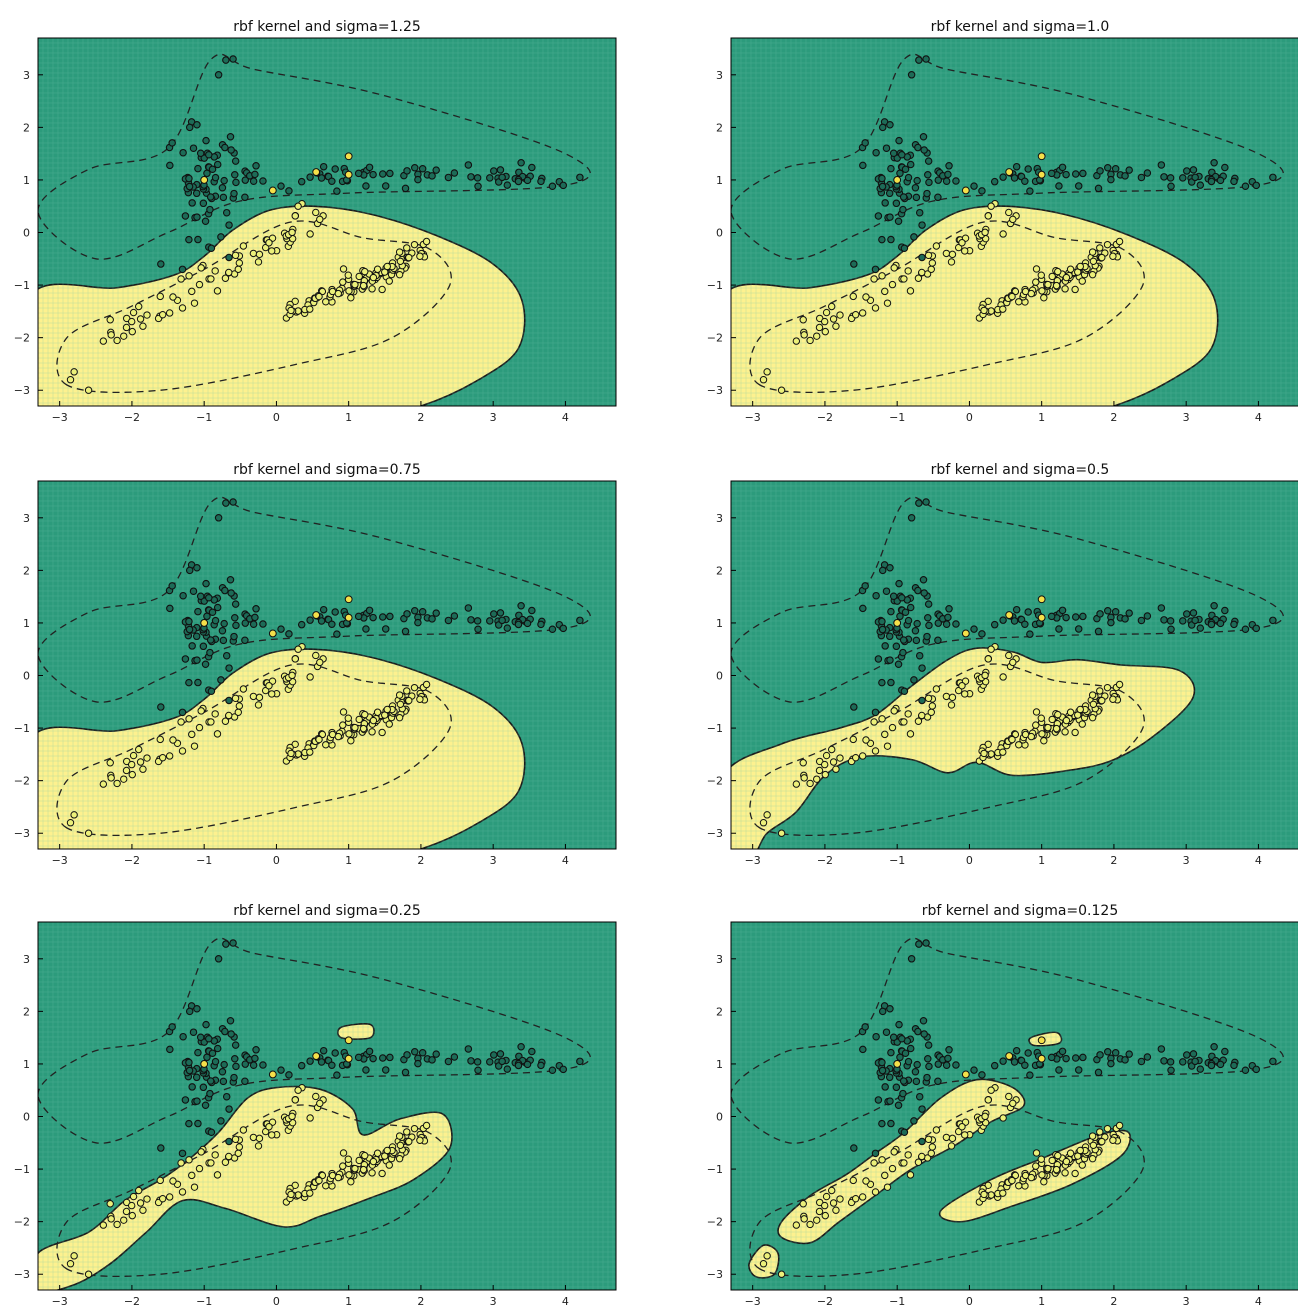 This screenshot has height=1308, width=1298. Describe the element at coordinates (897, 1301) in the screenshot. I see `x-tick-label: −1` at that location.